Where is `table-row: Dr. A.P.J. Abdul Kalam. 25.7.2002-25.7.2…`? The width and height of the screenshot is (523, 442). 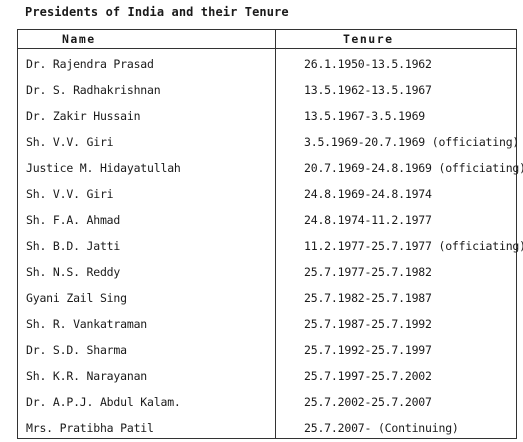 table-row: Dr. A.P.J. Abdul Kalam. 25.7.2002-25.7.2… is located at coordinates (267, 402).